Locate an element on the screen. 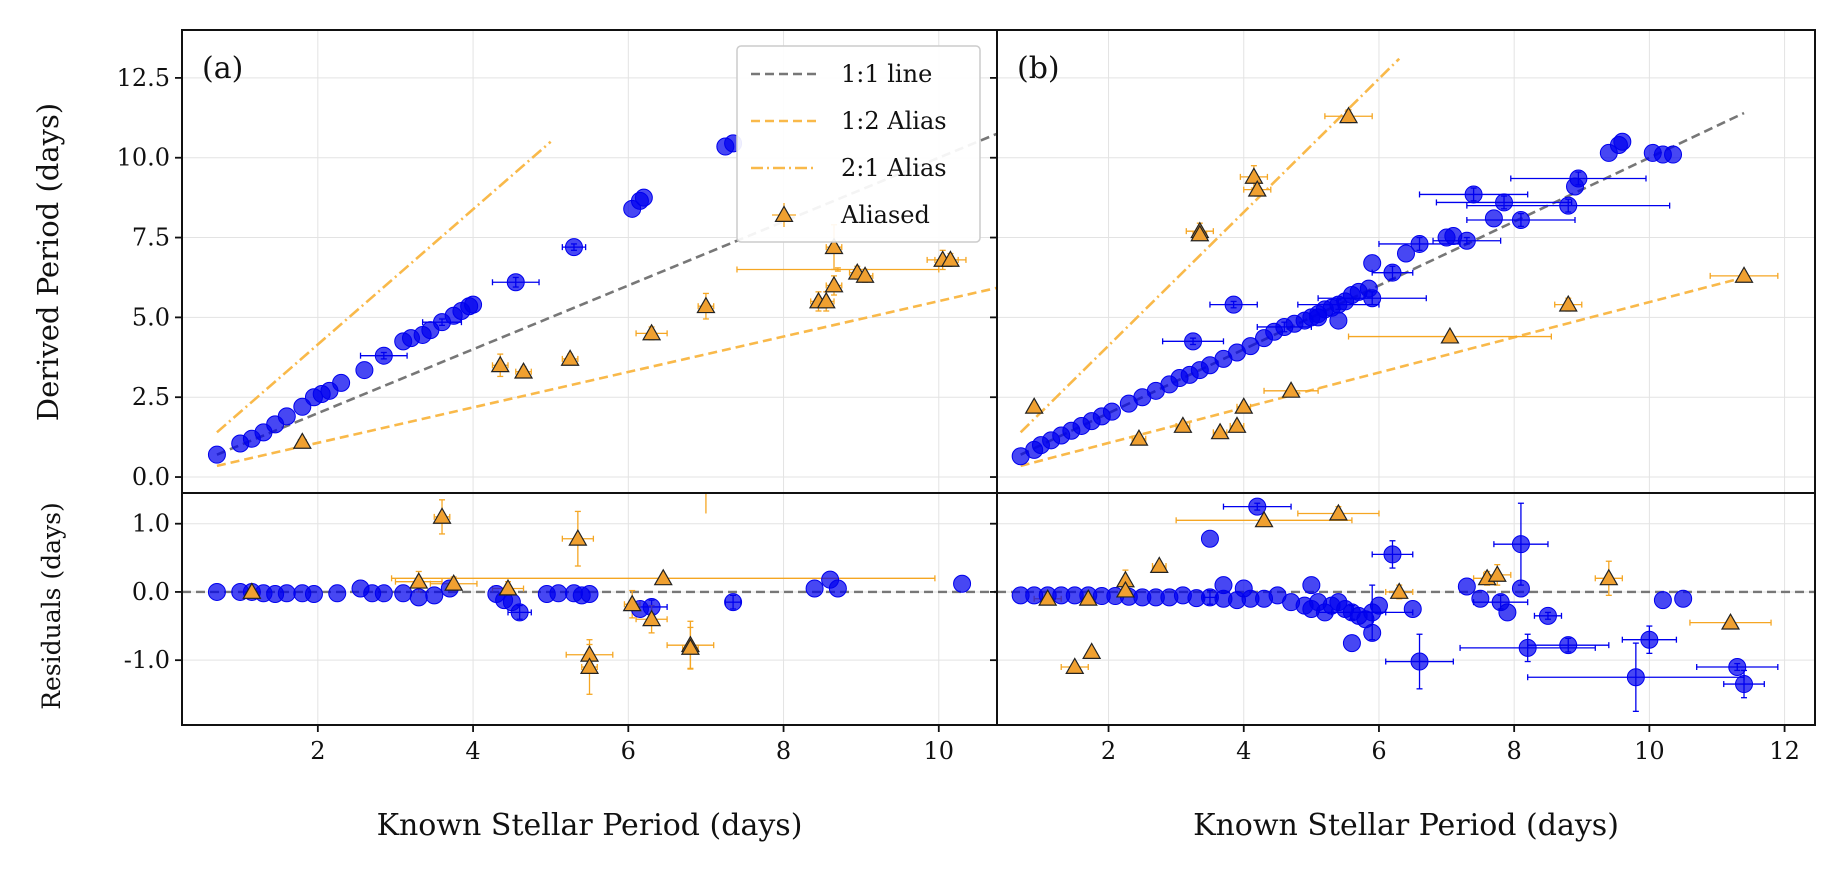 The width and height of the screenshot is (1838, 875). legend-label: Aliased is located at coordinates (885, 215).